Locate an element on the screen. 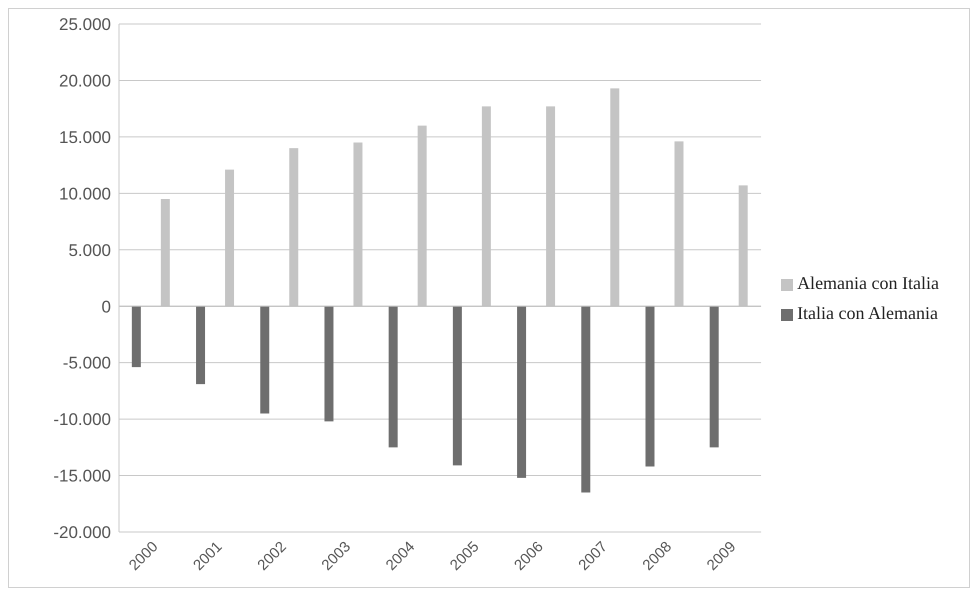  y-tick-label: 5.000 is located at coordinates (89, 250).